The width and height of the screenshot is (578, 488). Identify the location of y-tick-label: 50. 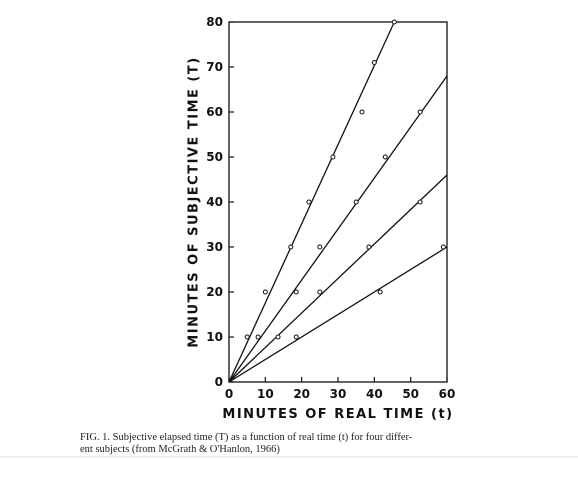
(214, 157).